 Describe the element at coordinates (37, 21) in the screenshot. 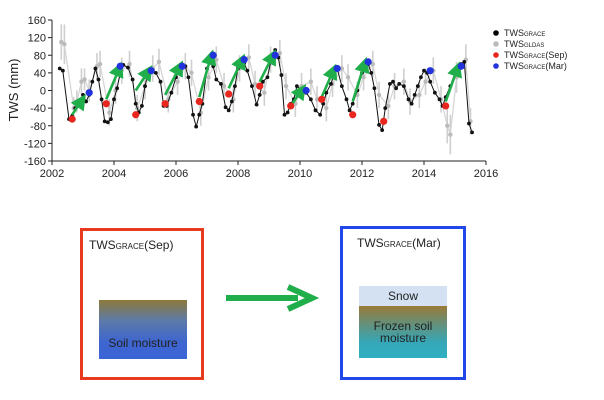

I see `y-tick-label: 160` at that location.